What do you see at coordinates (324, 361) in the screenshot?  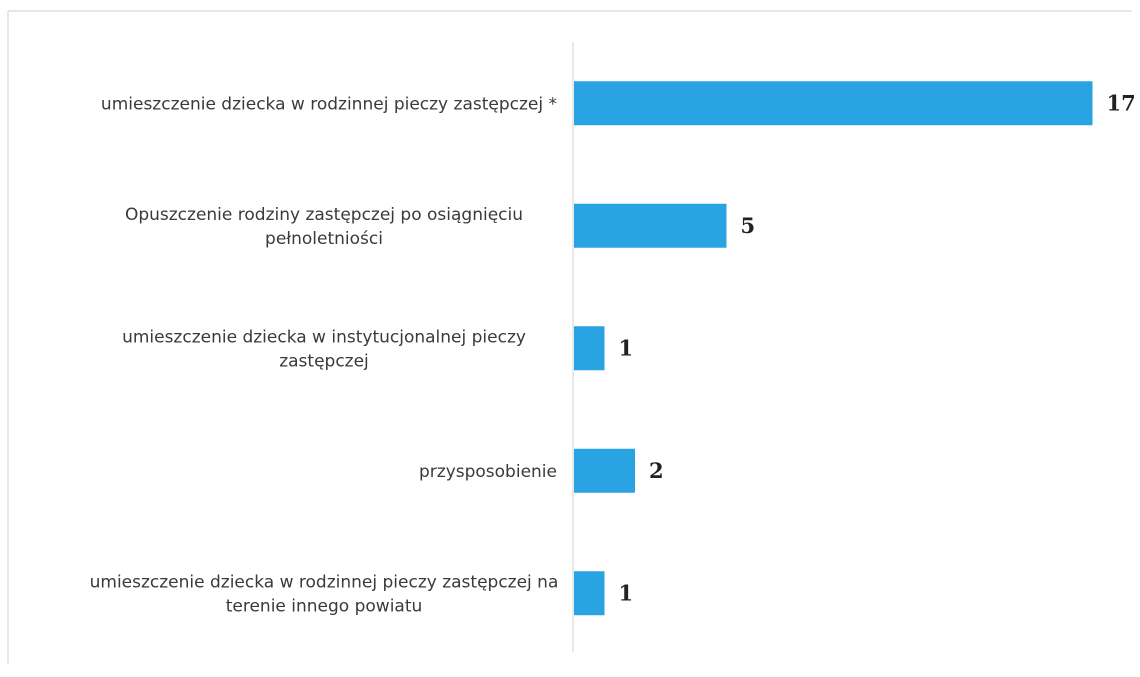 I see `category-label-line: zastępczej` at bounding box center [324, 361].